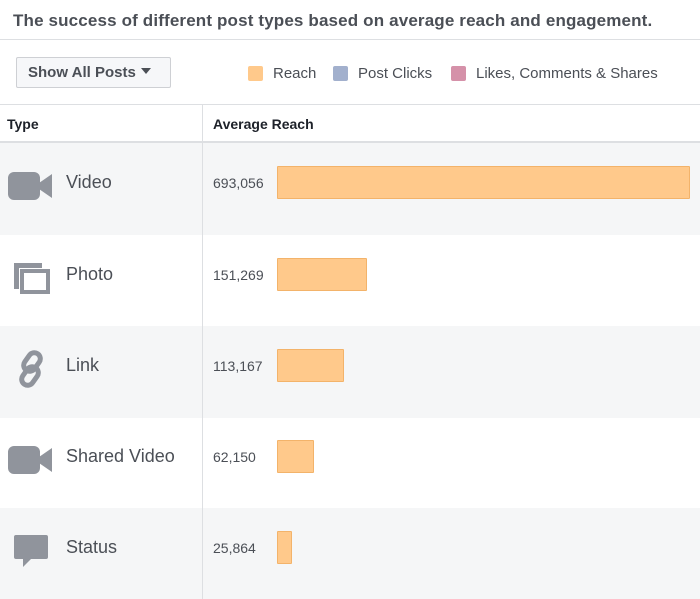  I want to click on legend-item-reach: Reach, so click(282, 73).